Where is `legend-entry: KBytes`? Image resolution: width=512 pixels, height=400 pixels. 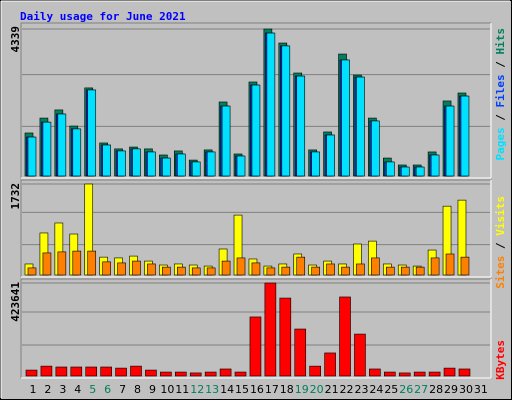
legend-entry: KBytes is located at coordinates (500, 360).